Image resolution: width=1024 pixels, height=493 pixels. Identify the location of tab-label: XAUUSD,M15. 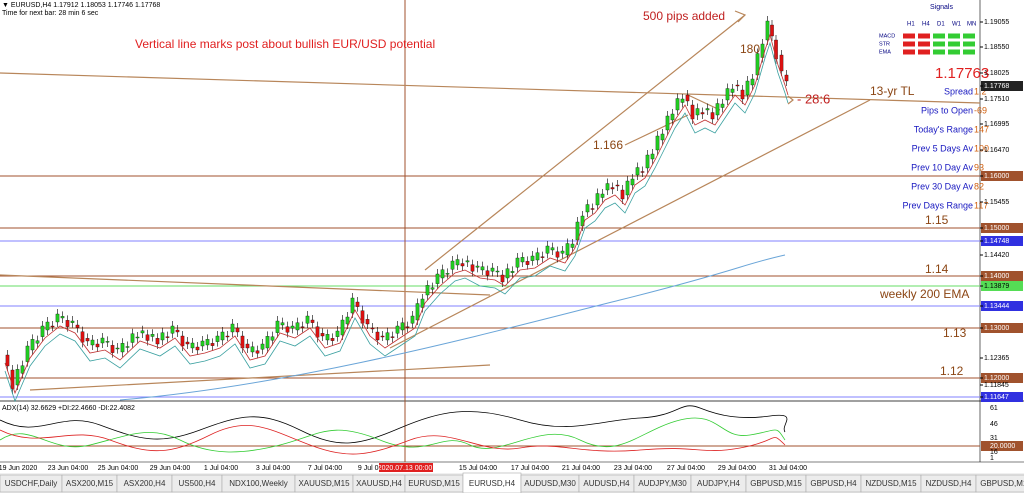
(324, 483).